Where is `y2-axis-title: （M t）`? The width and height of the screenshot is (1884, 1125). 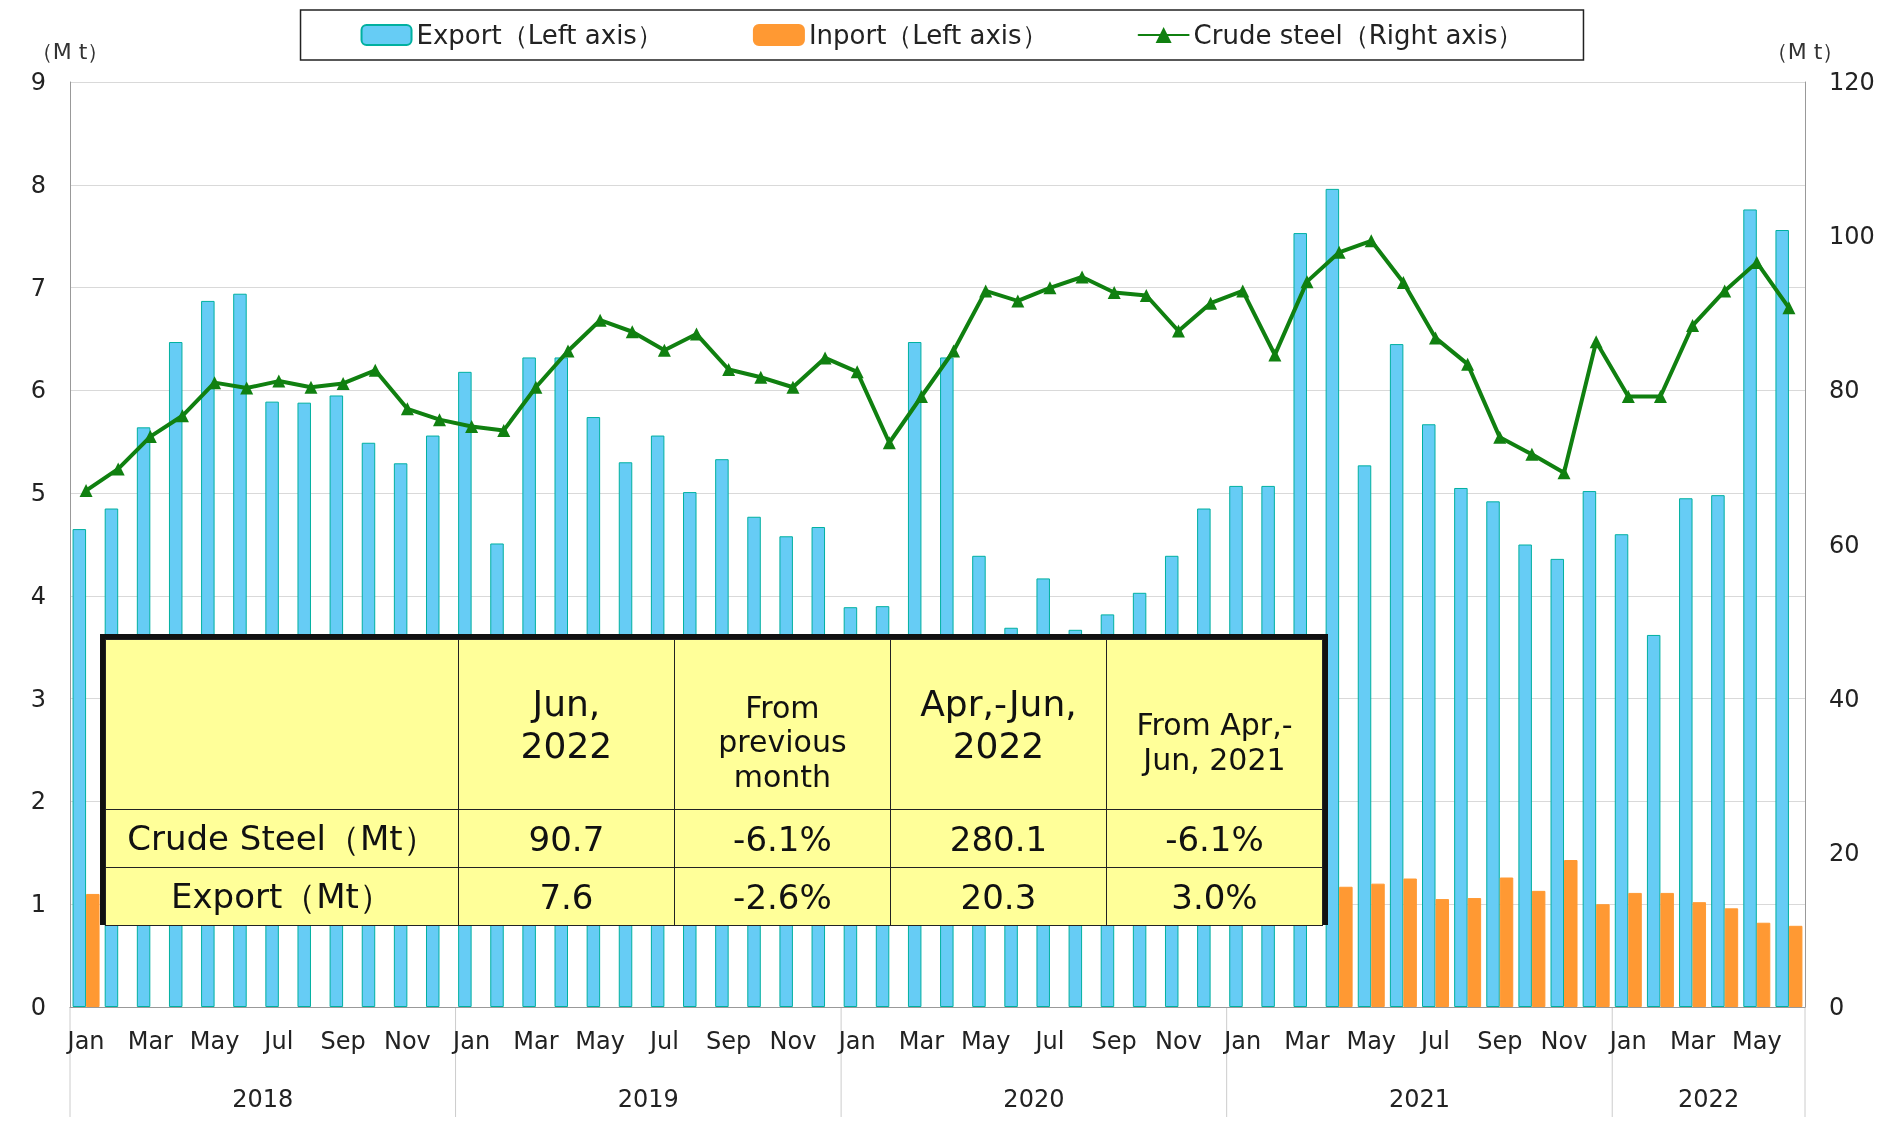
y2-axis-title: （M t） is located at coordinates (1805, 51).